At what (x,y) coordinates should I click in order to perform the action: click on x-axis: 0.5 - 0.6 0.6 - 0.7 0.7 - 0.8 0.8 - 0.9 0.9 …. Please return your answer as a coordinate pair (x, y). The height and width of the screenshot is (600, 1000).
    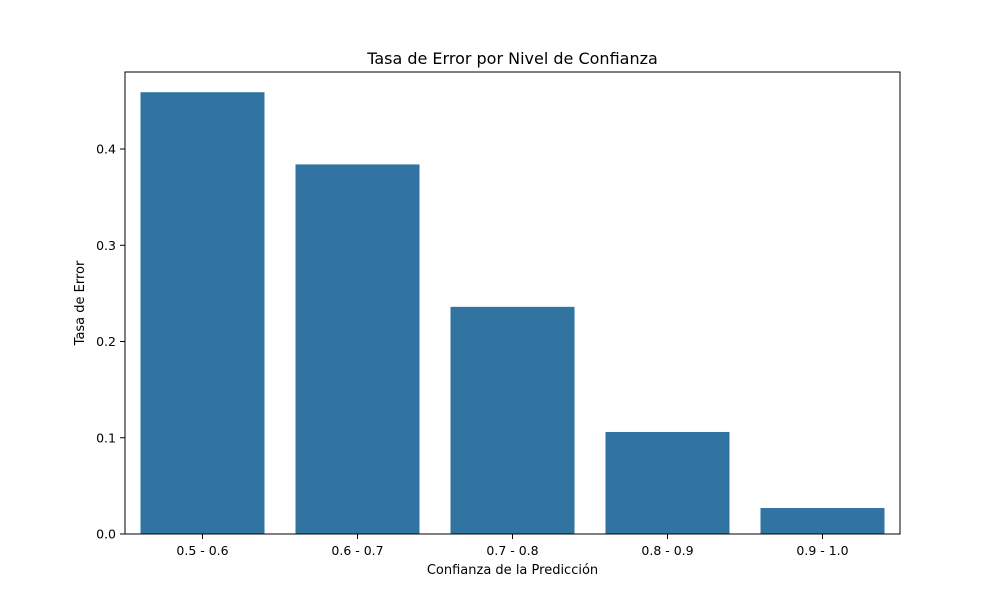
    Looking at the image, I should click on (512, 546).